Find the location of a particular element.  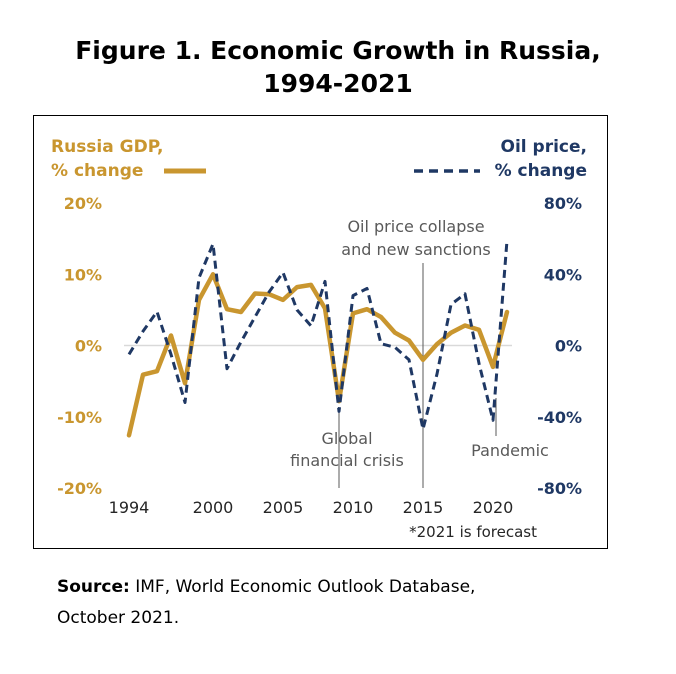

source-text-line2: October 2021. is located at coordinates (118, 618).